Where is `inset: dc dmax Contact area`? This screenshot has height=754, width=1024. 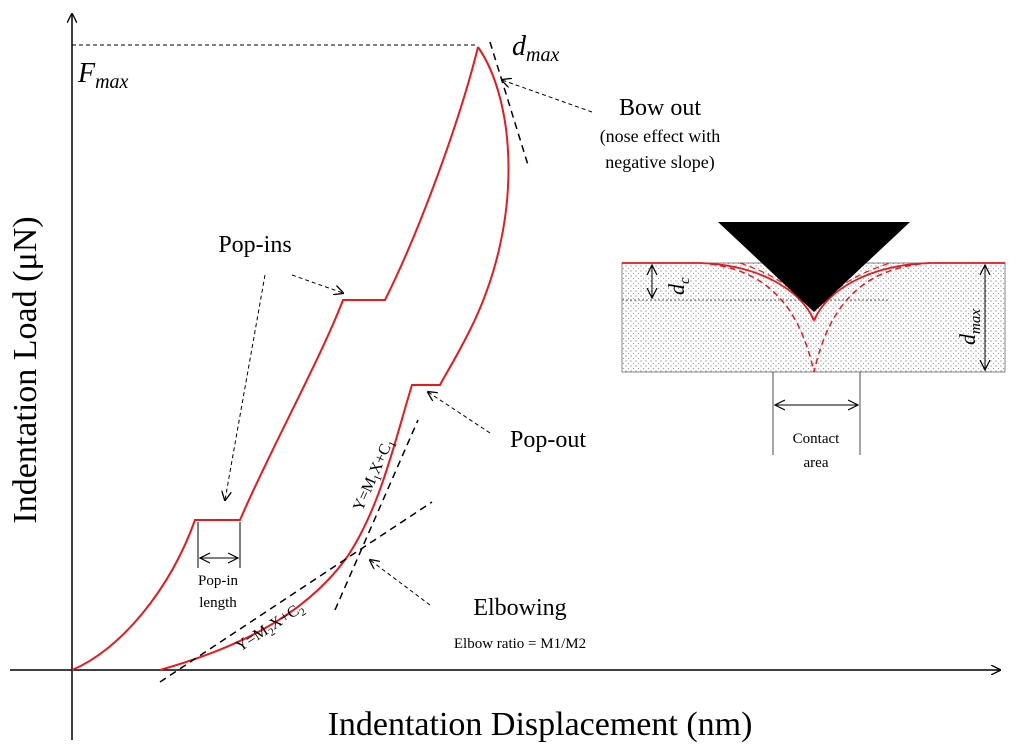
inset: dc dmax Contact area is located at coordinates (813, 346).